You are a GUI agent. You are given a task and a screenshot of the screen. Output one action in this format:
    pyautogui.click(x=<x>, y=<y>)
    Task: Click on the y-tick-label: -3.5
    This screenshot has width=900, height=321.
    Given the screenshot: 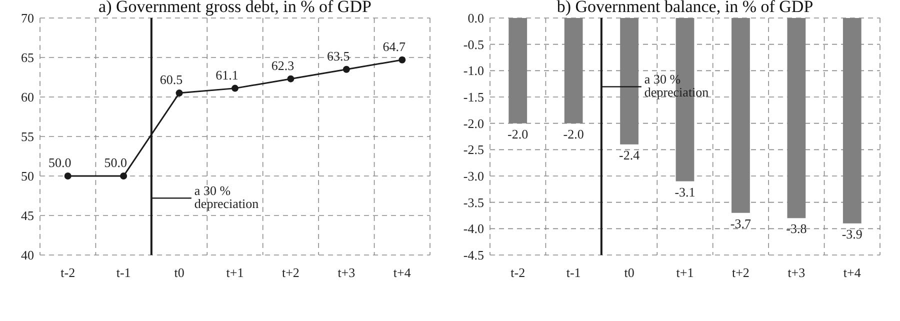 What is the action you would take?
    pyautogui.click(x=473, y=202)
    